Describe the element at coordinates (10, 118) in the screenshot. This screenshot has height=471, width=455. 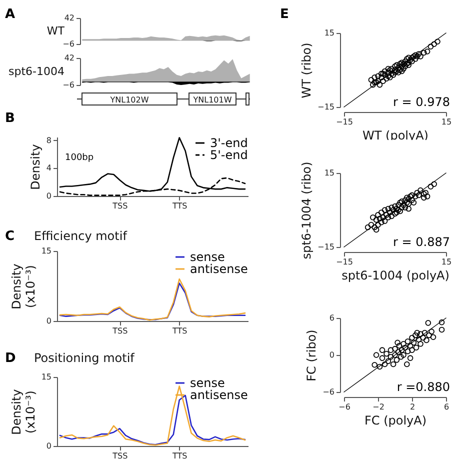
I see `text: B` at that location.